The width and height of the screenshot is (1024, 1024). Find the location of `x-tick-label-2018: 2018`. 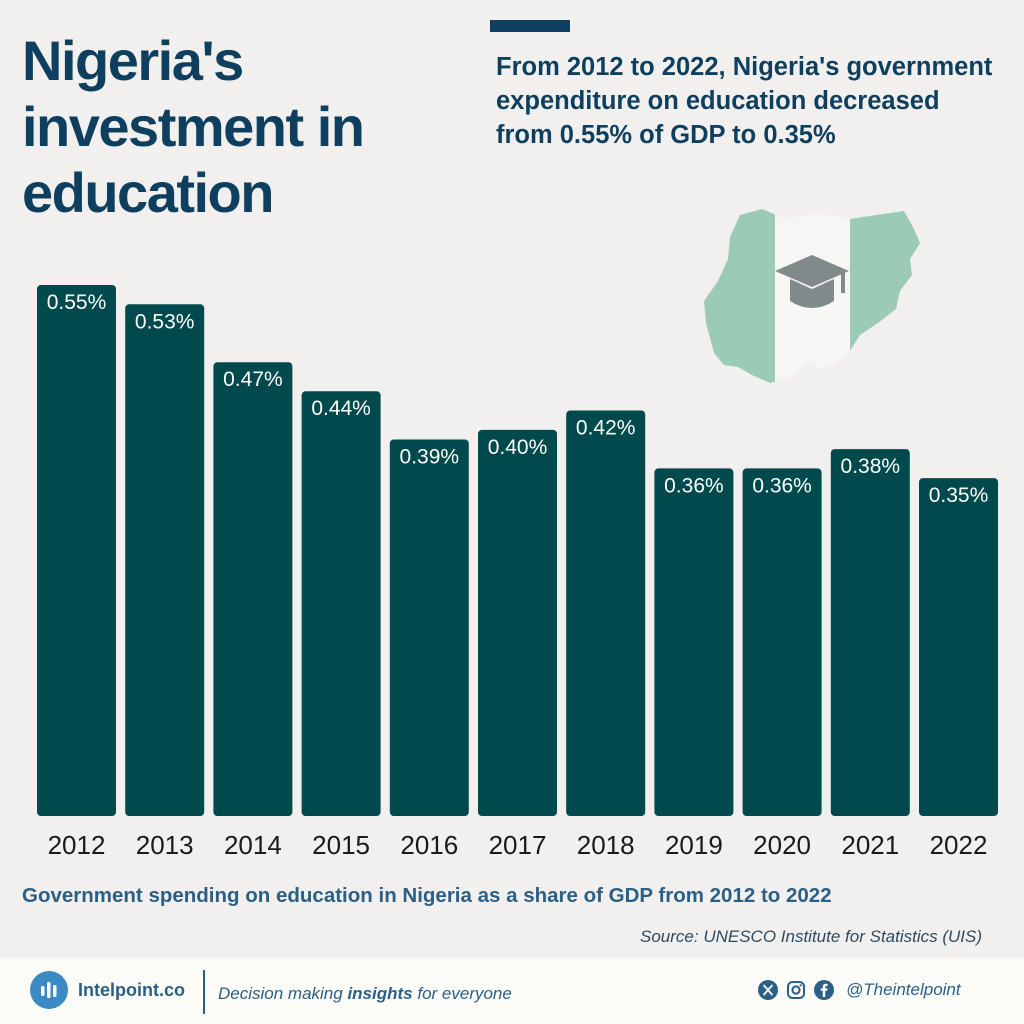

x-tick-label-2018: 2018 is located at coordinates (606, 845).